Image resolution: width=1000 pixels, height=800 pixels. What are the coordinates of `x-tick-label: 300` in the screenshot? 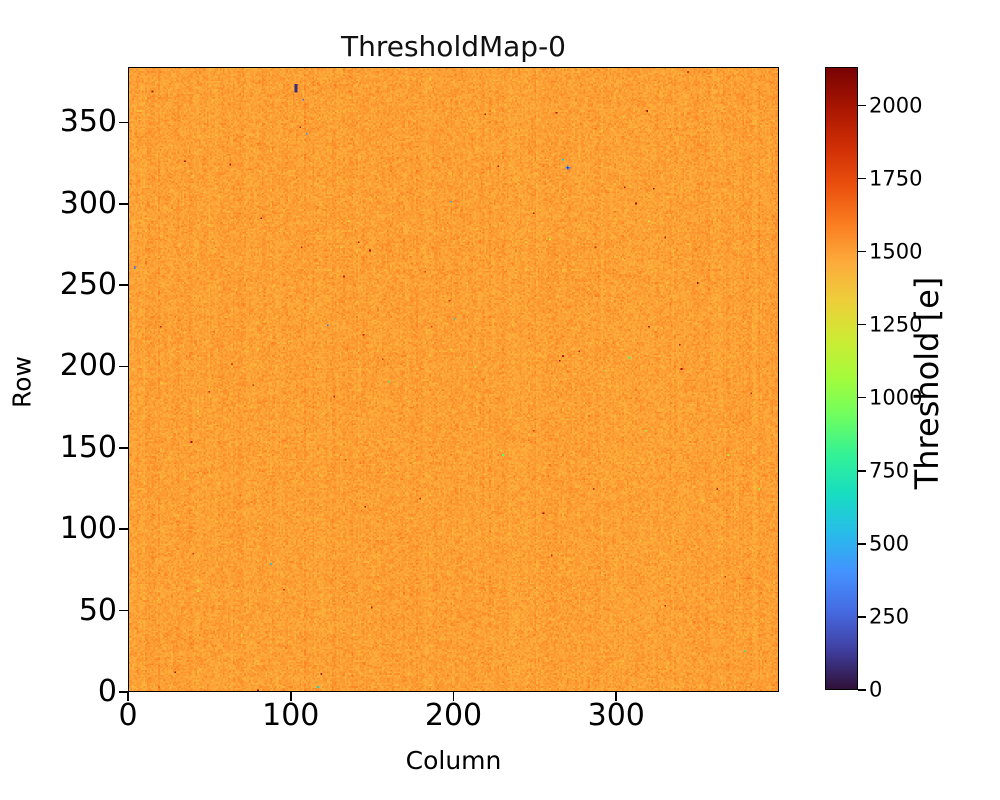 It's located at (616, 715).